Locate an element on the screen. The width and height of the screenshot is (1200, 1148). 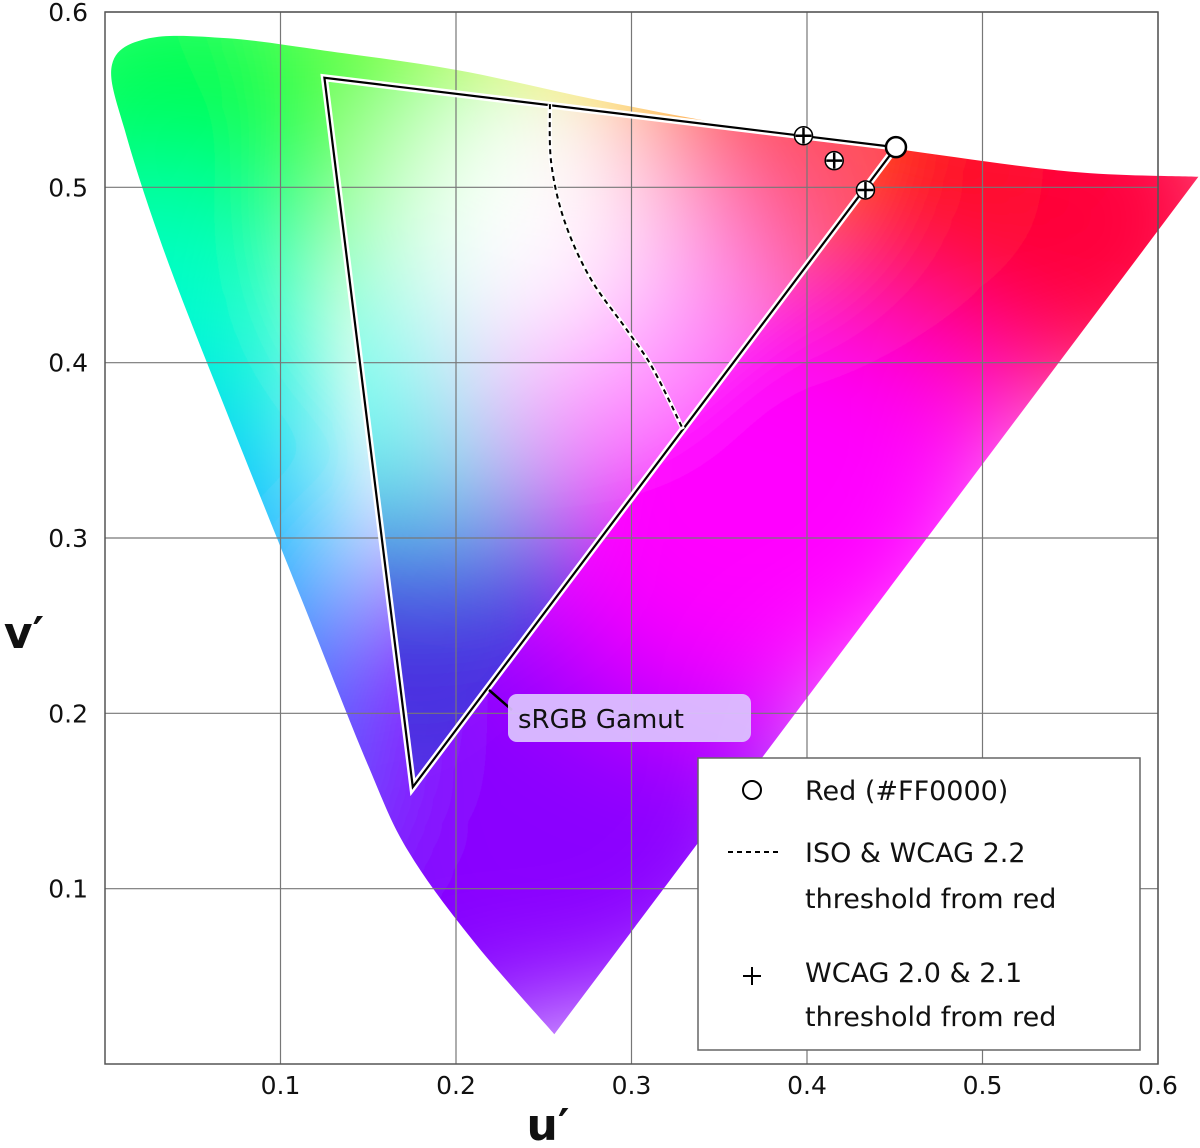
x-tick-label: 0.6 is located at coordinates (1158, 1085).